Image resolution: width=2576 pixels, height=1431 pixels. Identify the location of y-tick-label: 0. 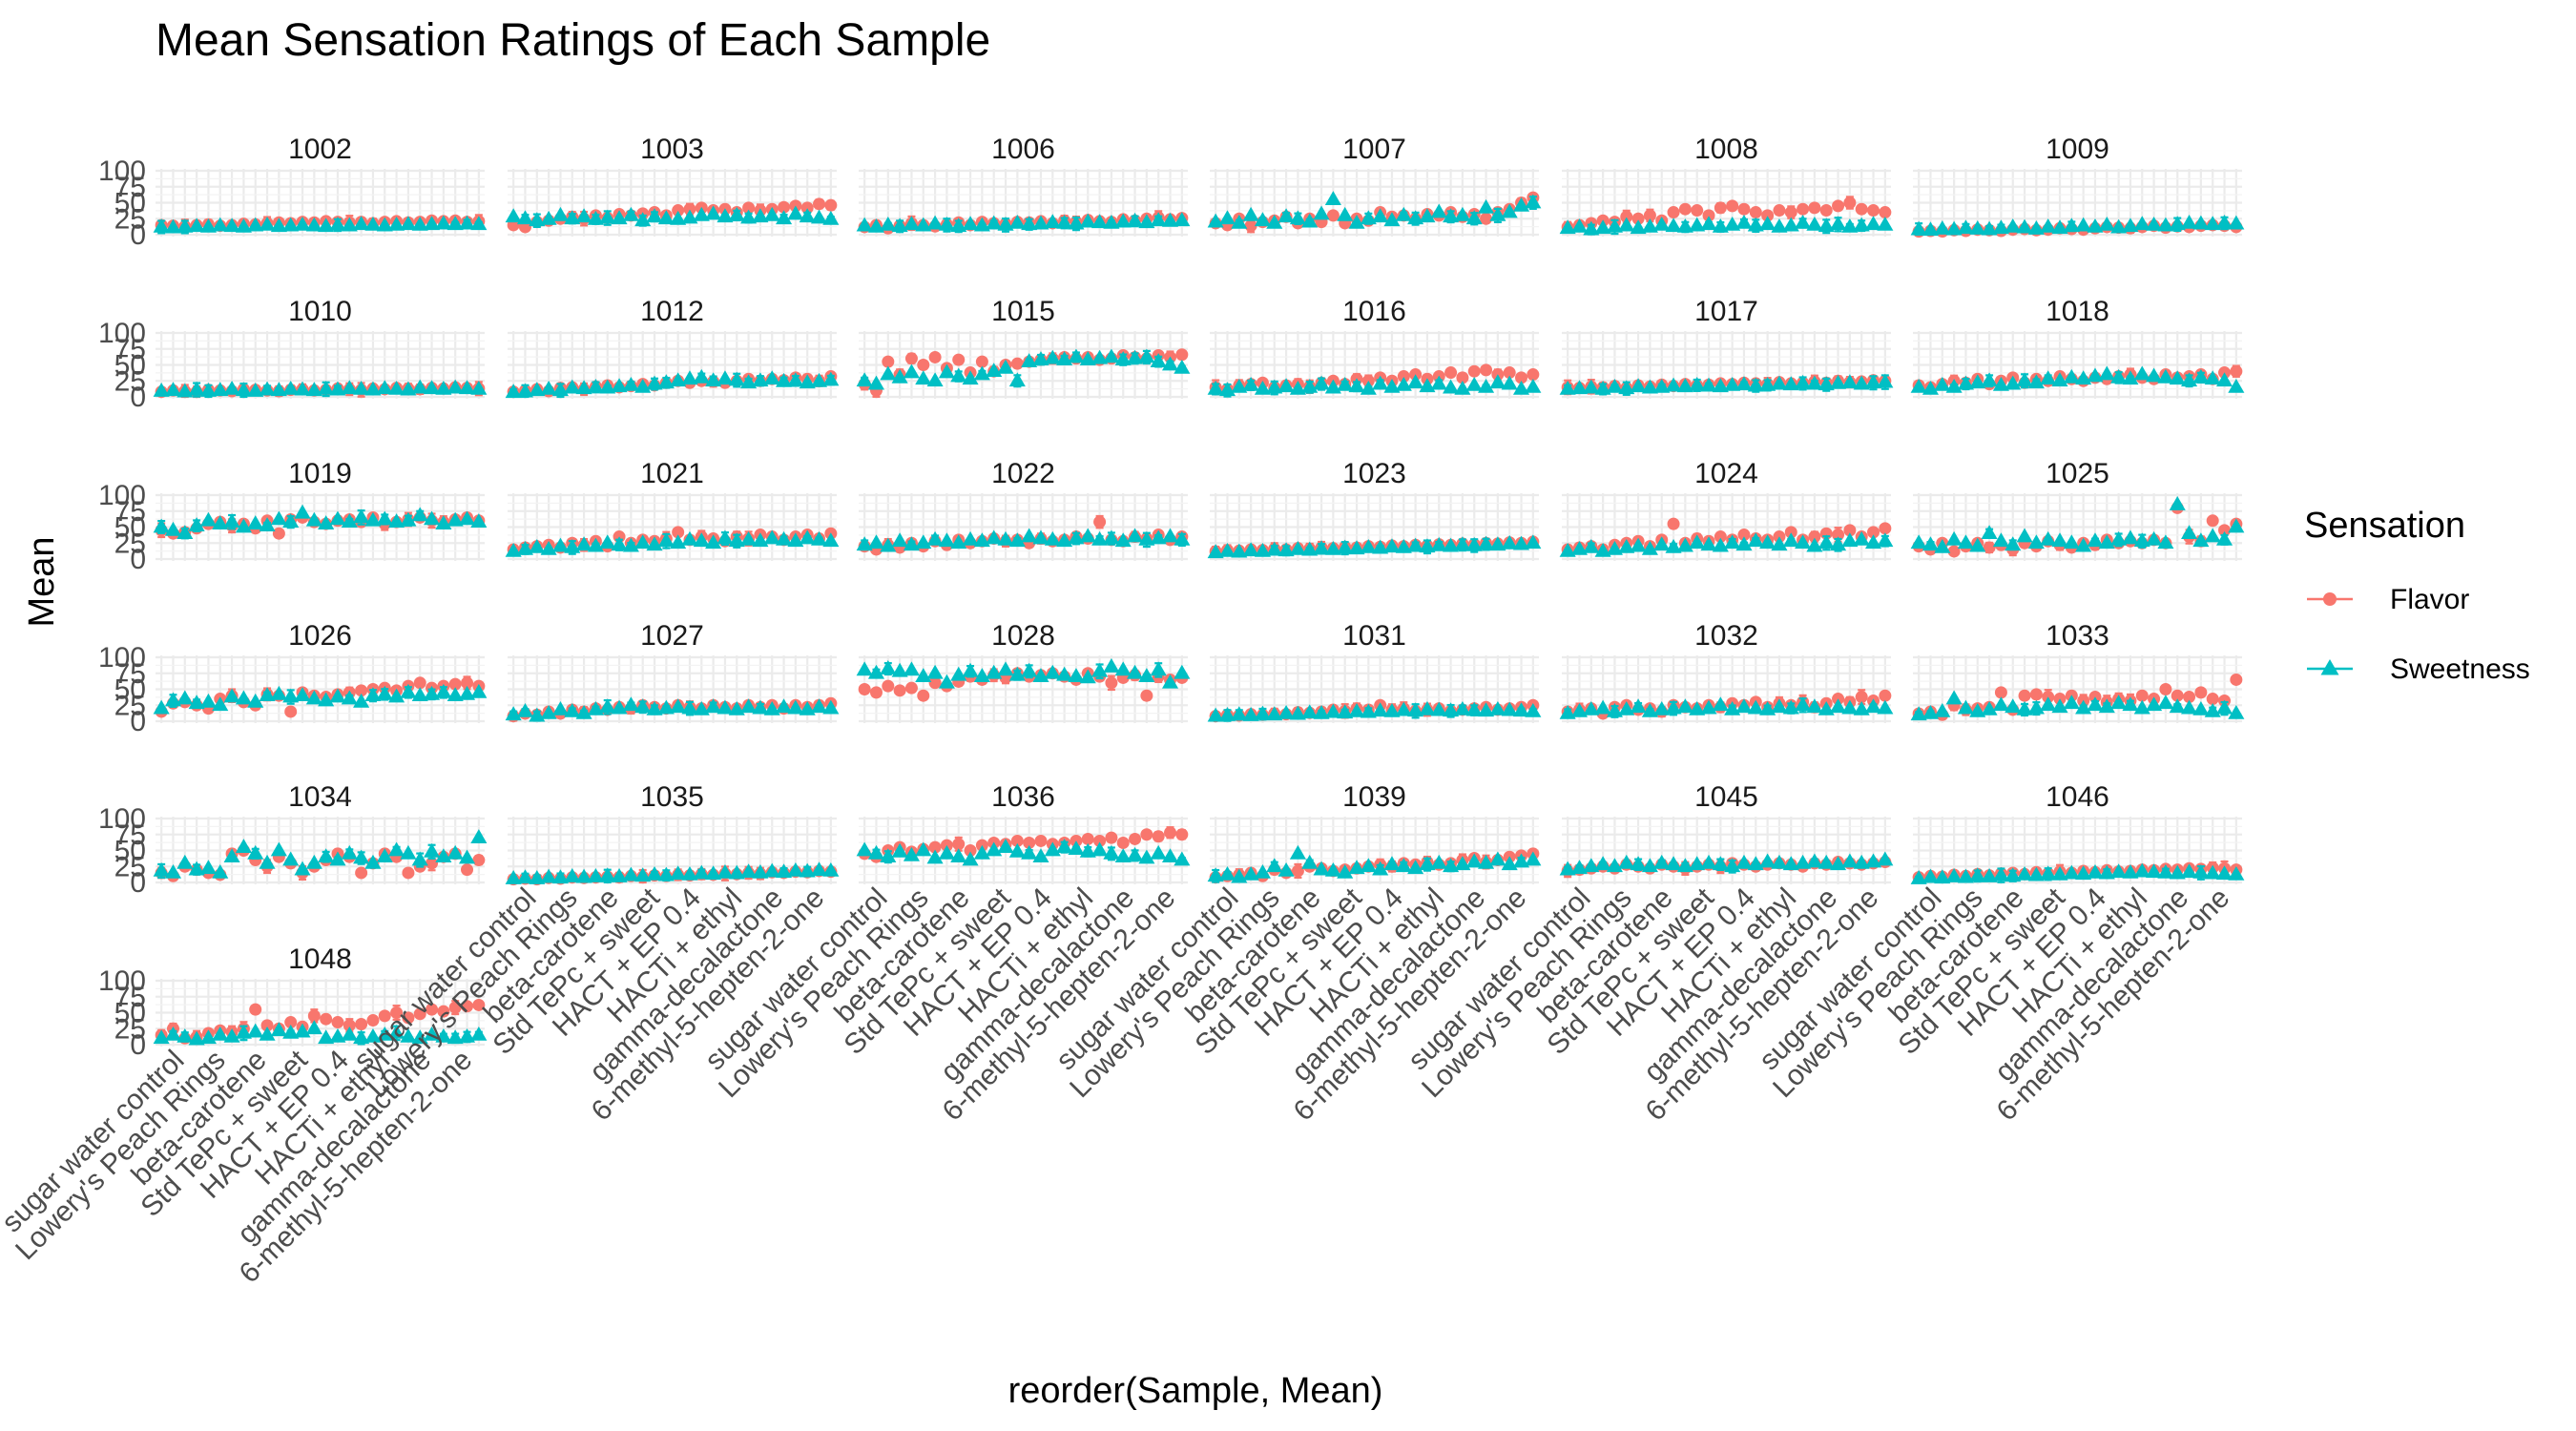
(138, 235).